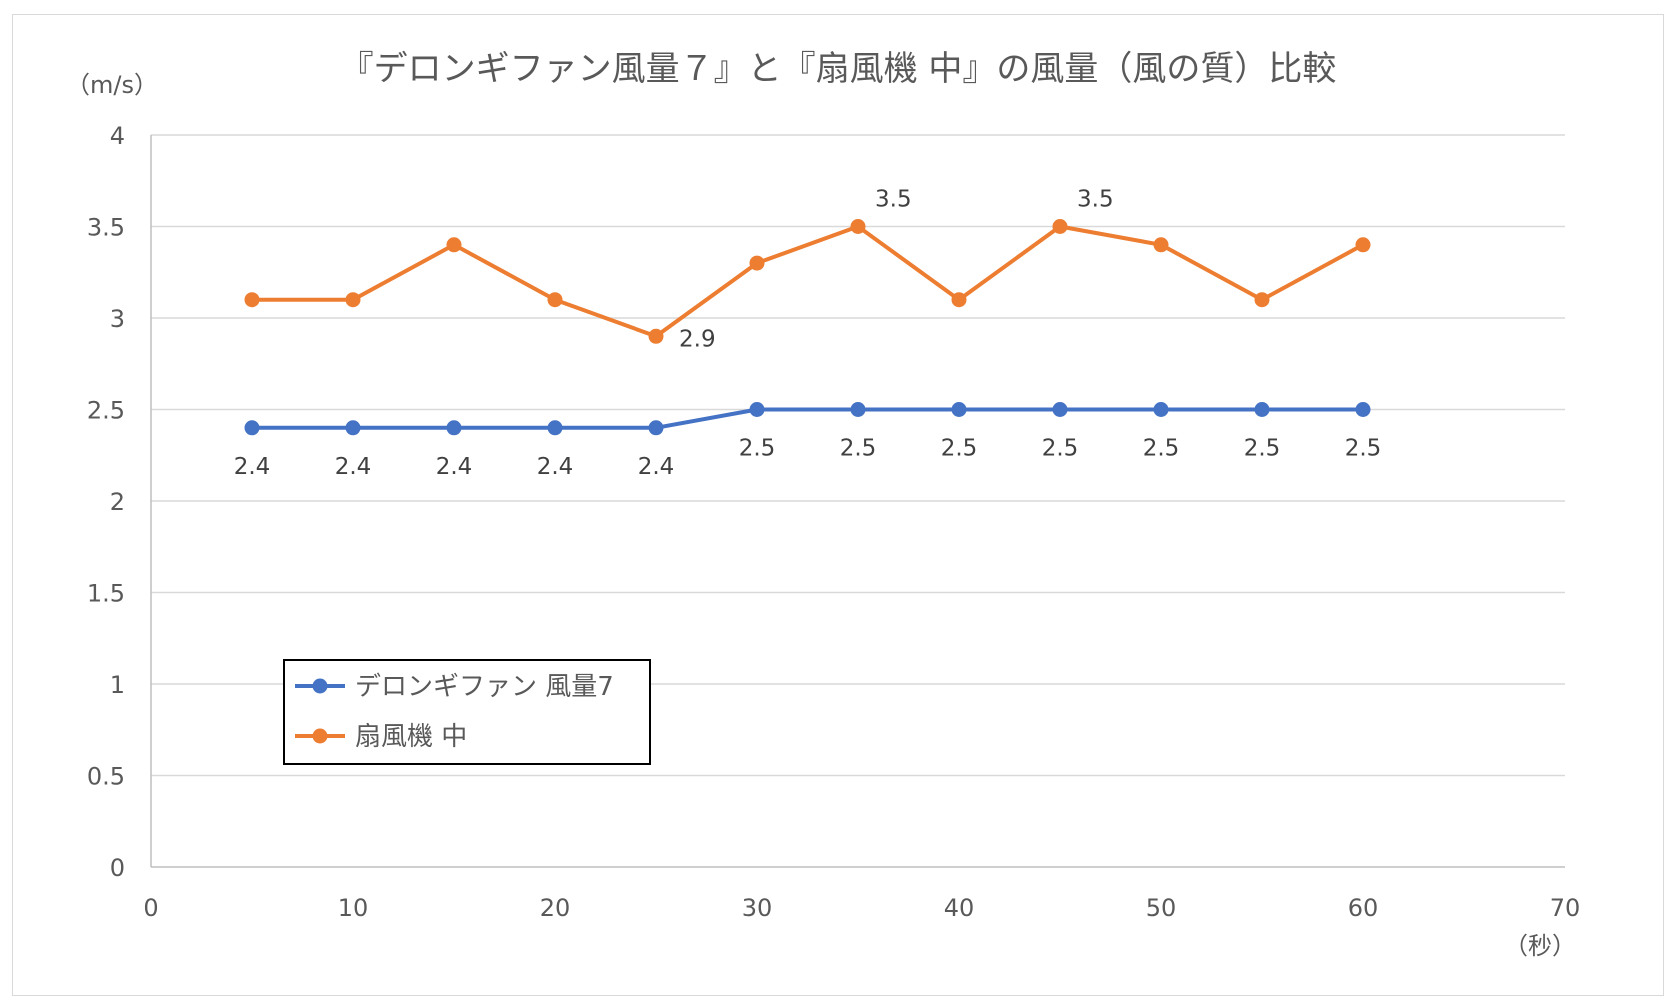  Describe the element at coordinates (117, 319) in the screenshot. I see `y-tick-label: 3` at that location.